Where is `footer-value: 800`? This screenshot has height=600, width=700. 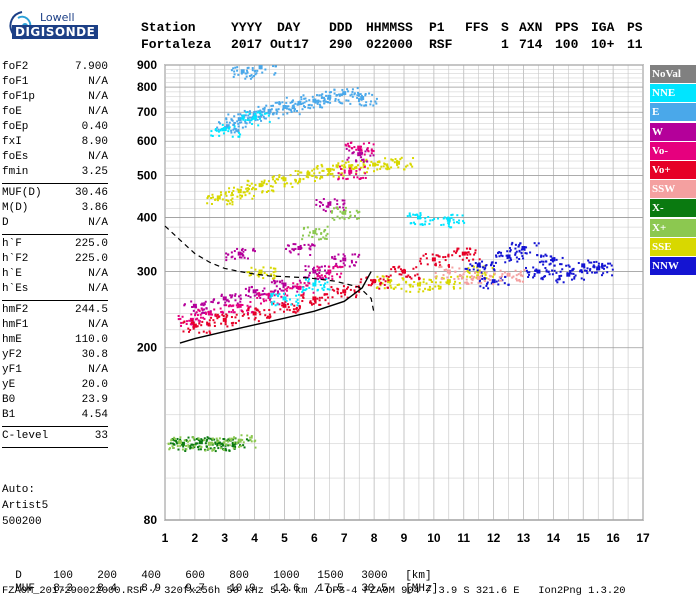 footer-value: 800 is located at coordinates (239, 576).